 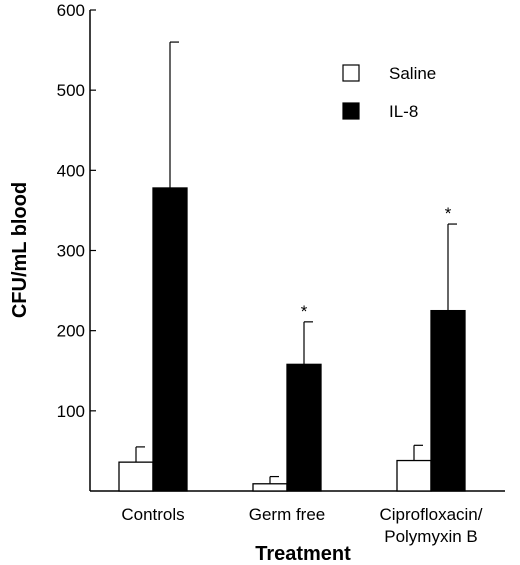 What do you see at coordinates (71, 331) in the screenshot?
I see `y-tick-label: 200` at bounding box center [71, 331].